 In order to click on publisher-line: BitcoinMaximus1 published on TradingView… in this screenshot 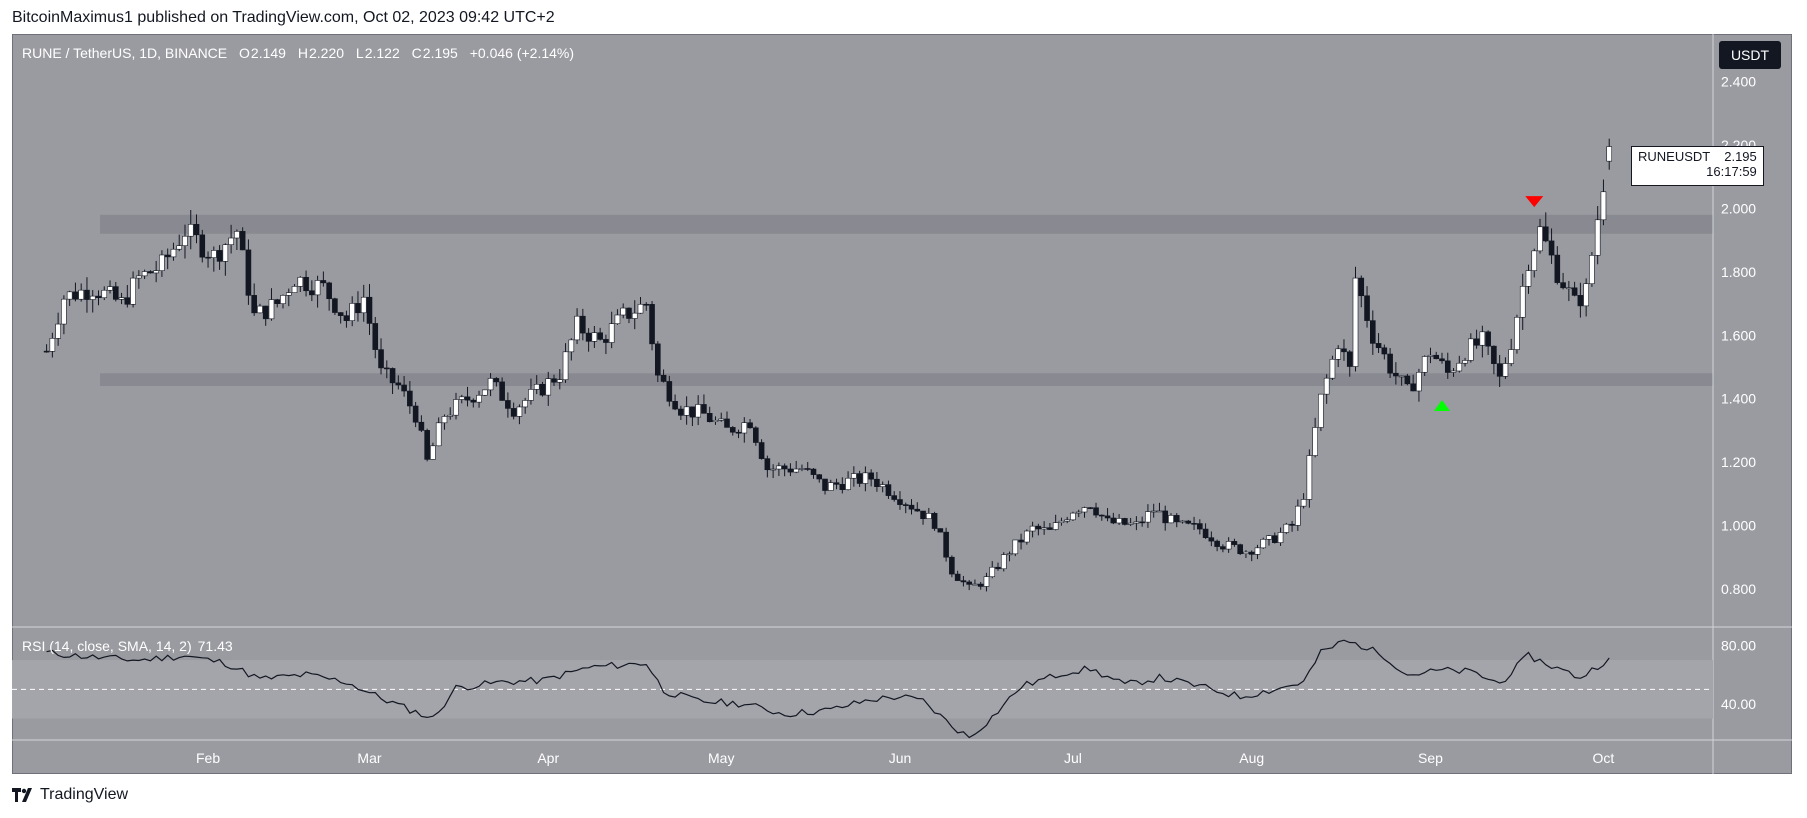, I will do `click(283, 17)`.